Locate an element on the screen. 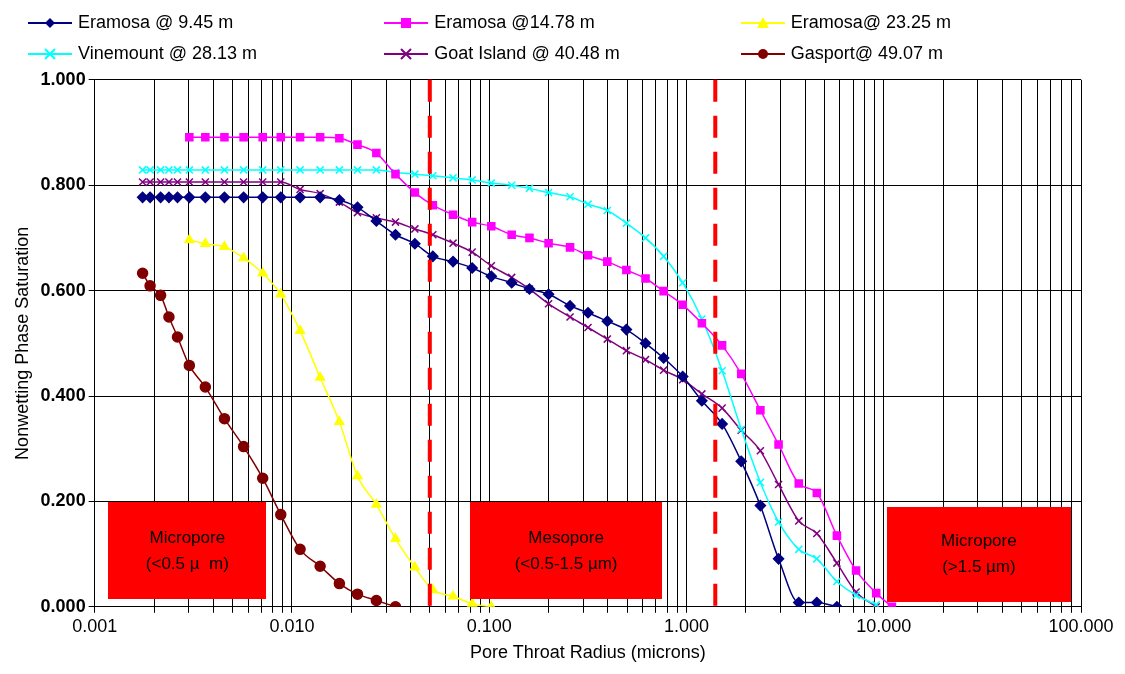 This screenshot has height=674, width=1125. annotation: Micropore (<0.5 µ m) is located at coordinates (187, 550).